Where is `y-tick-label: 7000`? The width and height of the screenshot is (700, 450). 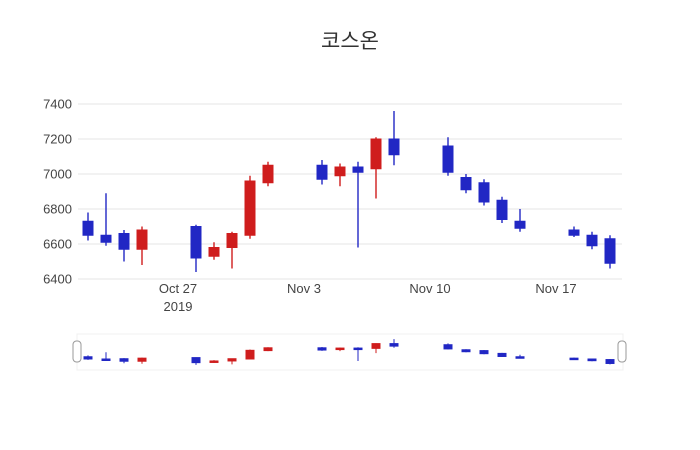
y-tick-label: 7000 is located at coordinates (57, 174).